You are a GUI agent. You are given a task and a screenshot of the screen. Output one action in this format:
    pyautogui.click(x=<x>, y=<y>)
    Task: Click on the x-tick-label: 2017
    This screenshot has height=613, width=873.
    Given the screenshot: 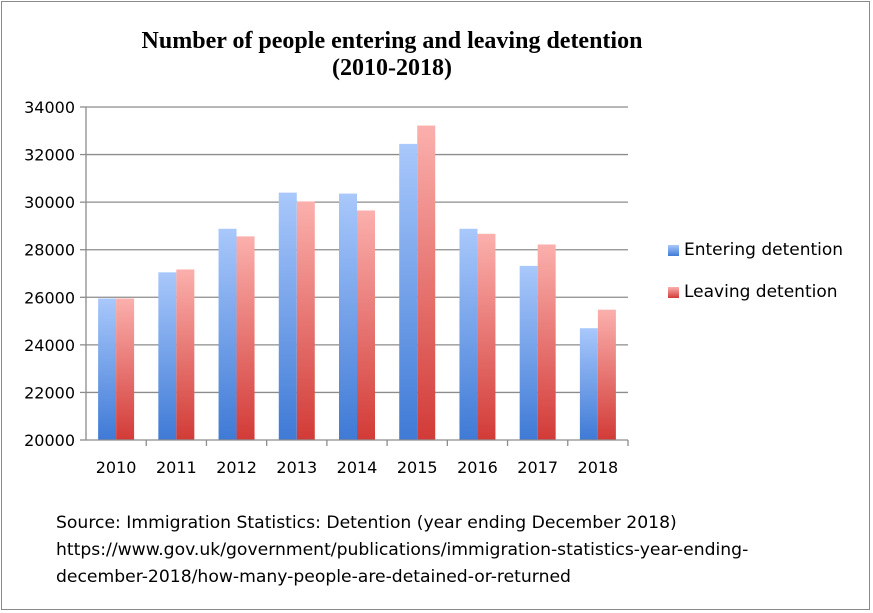 What is the action you would take?
    pyautogui.click(x=537, y=467)
    